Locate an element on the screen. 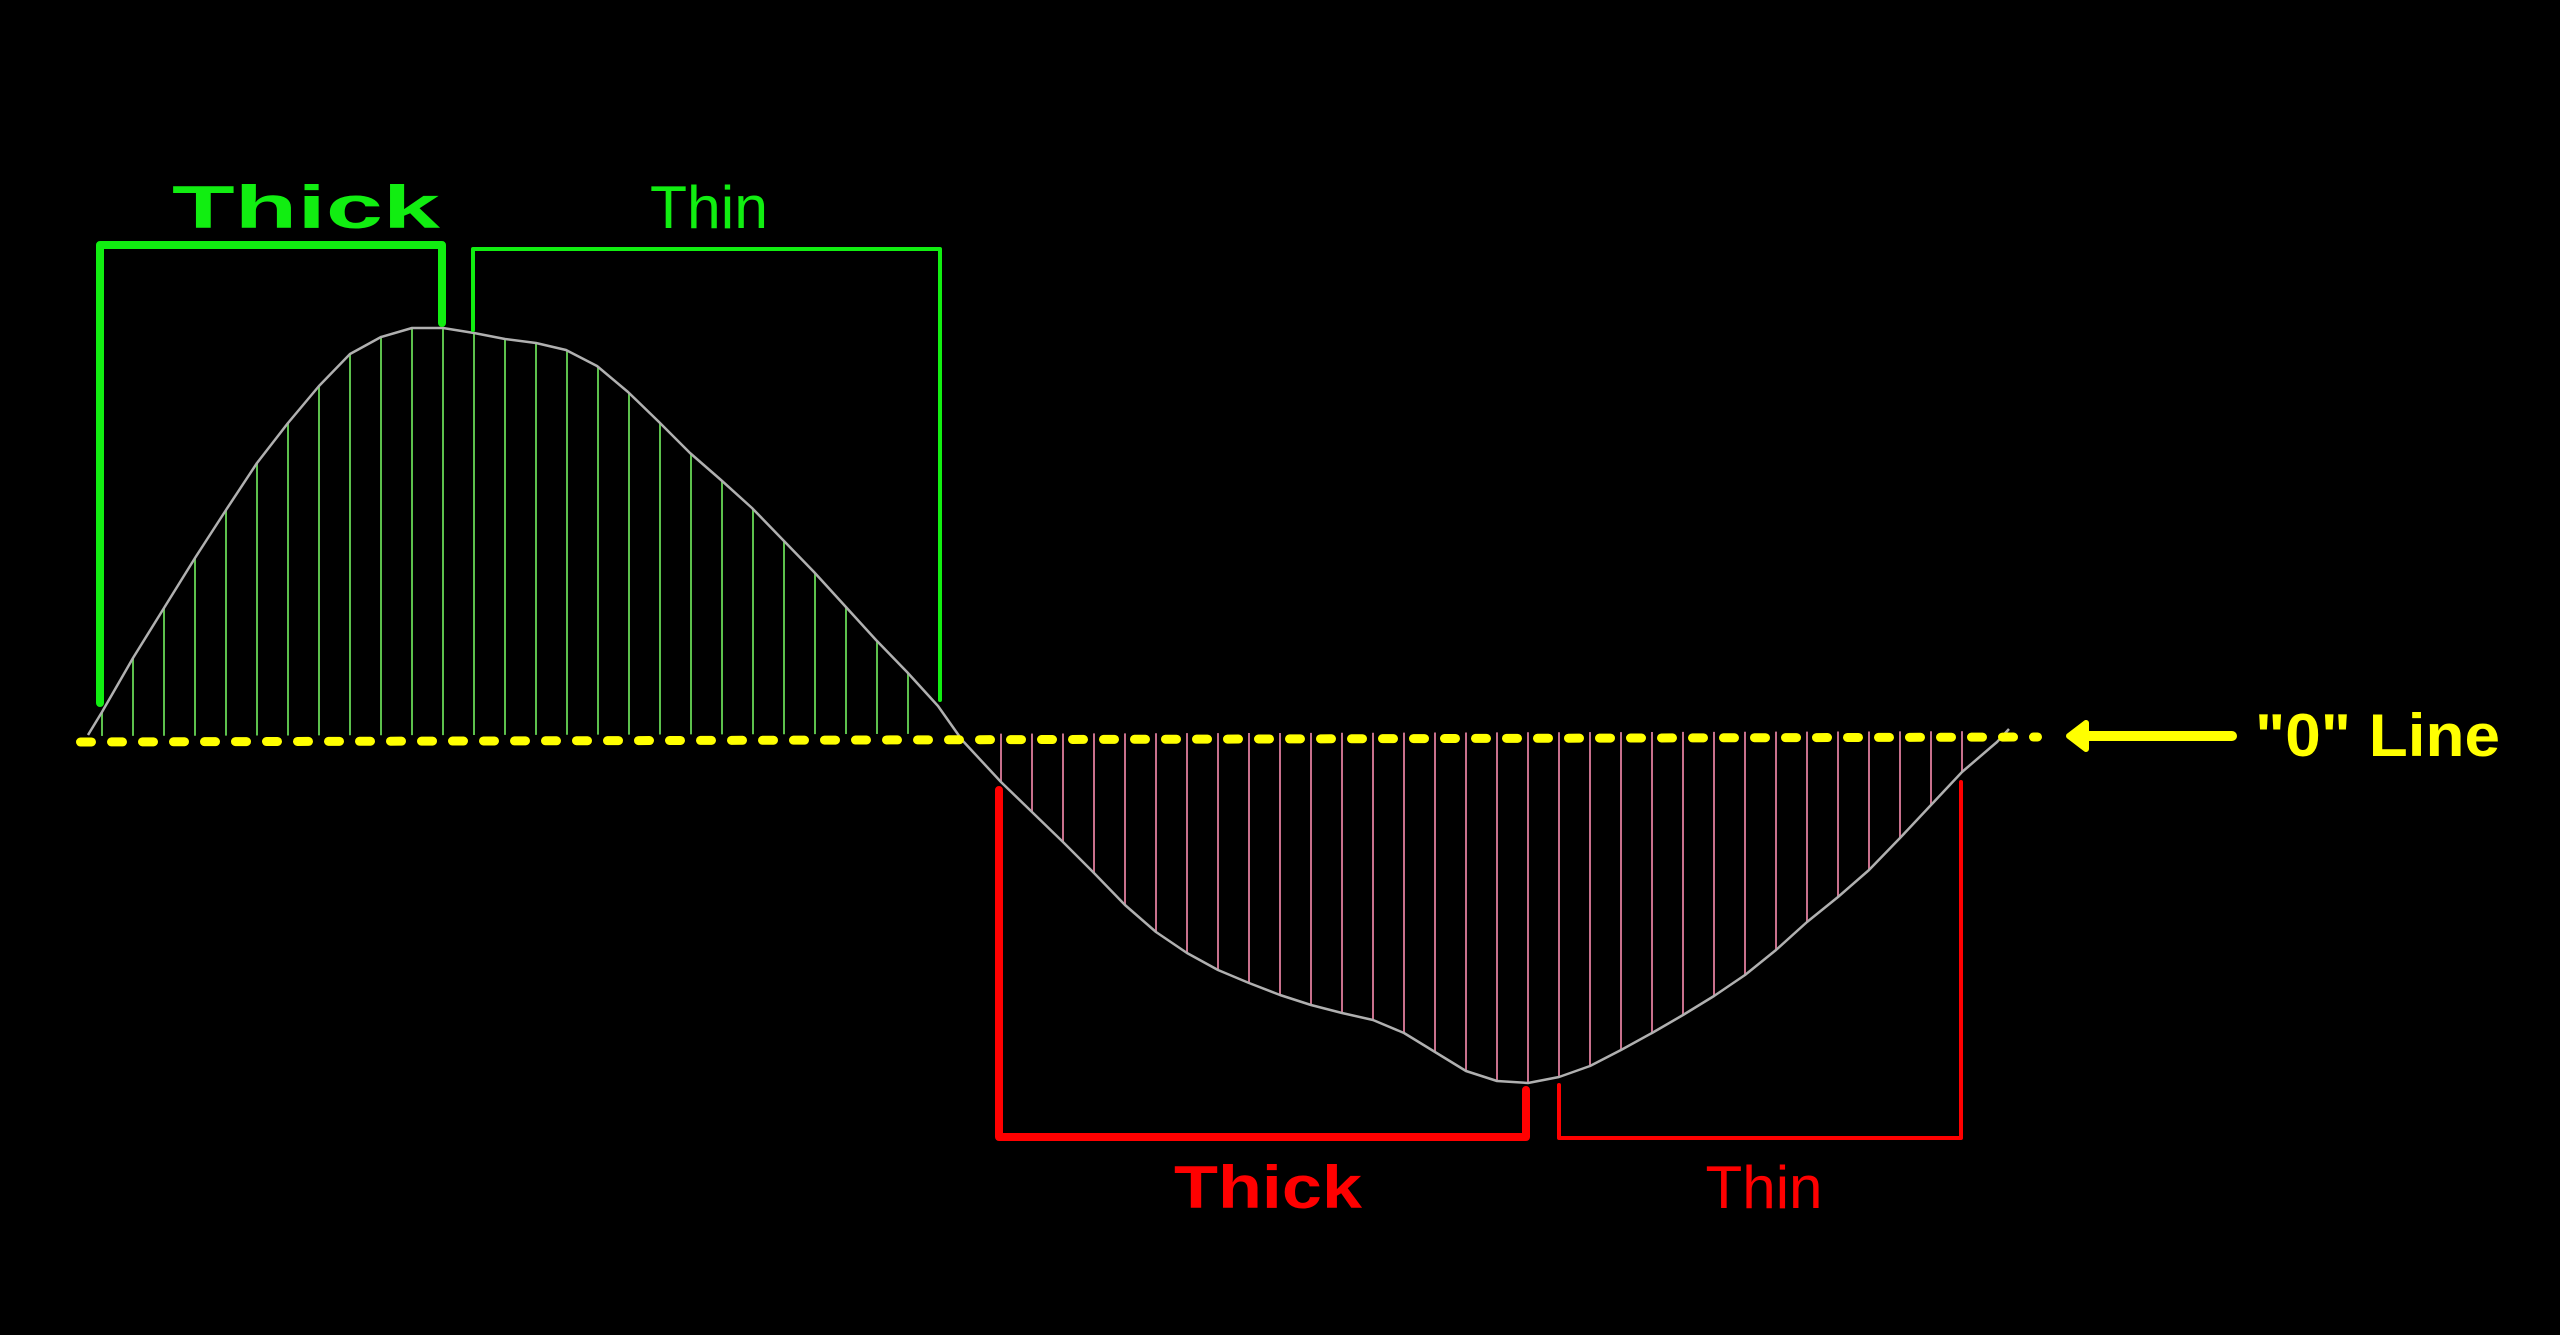 The width and height of the screenshot is (2560, 1335). zero-line-pointer is located at coordinates (2151, 736).